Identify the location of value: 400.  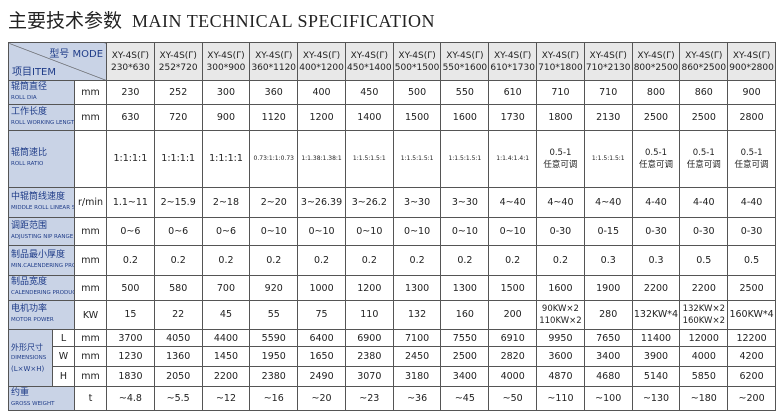
(321, 92).